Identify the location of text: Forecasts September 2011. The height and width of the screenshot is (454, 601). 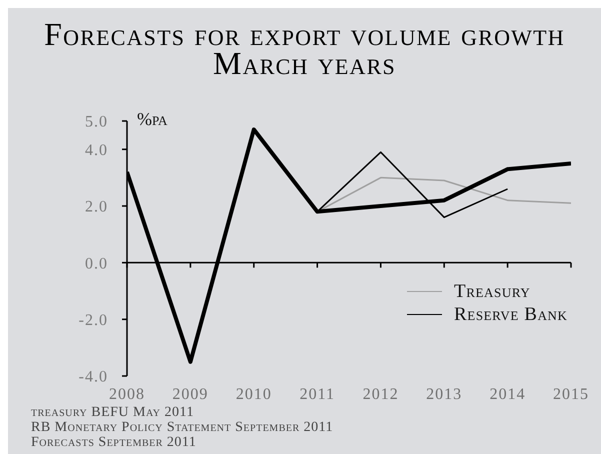
(114, 442).